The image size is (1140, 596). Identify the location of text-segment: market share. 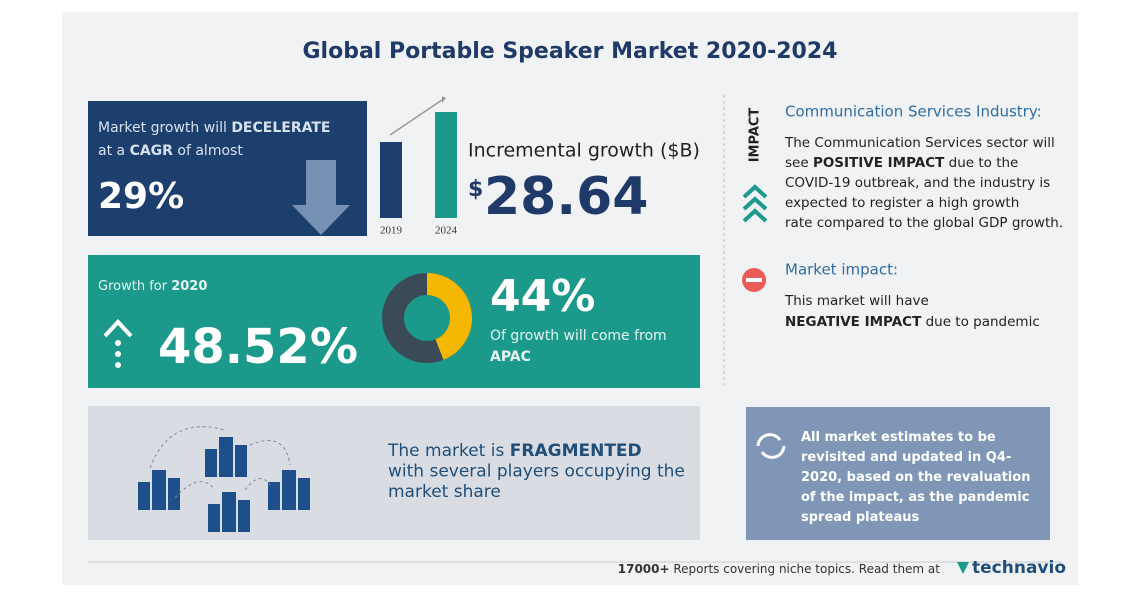
(444, 492).